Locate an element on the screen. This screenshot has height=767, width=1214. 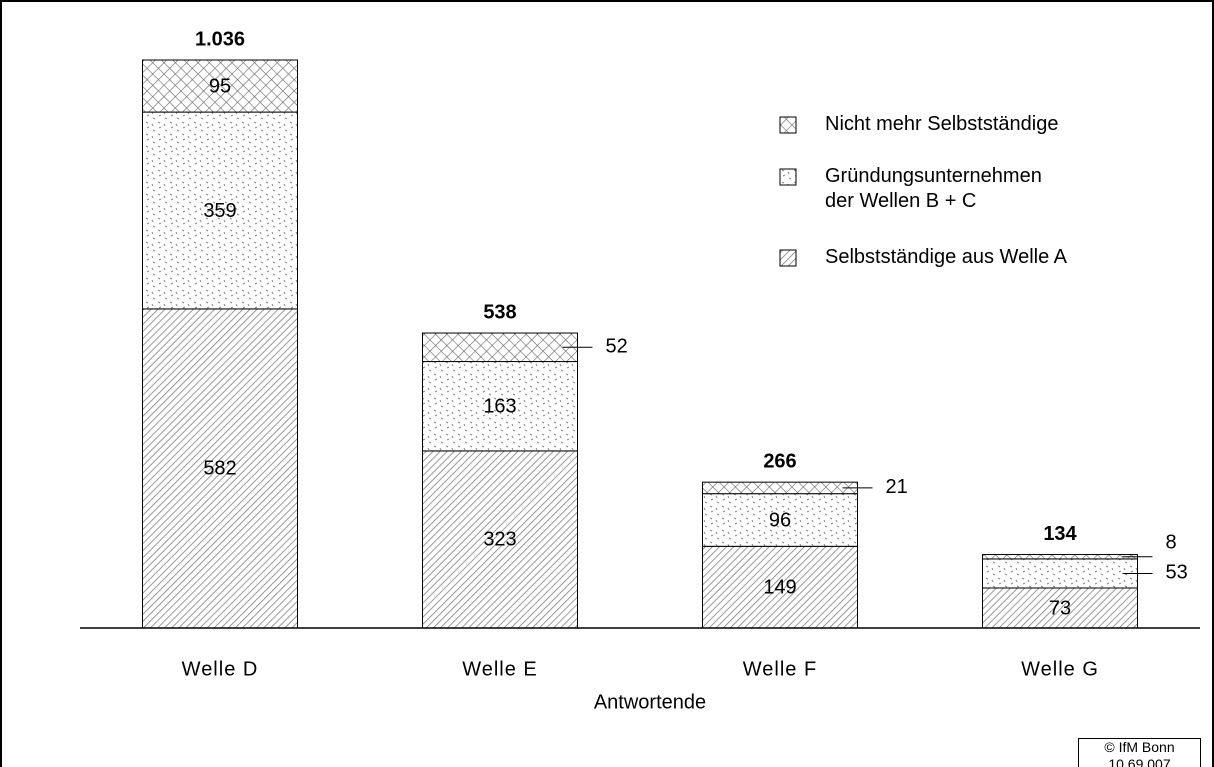
segment-label: 96 is located at coordinates (780, 520).